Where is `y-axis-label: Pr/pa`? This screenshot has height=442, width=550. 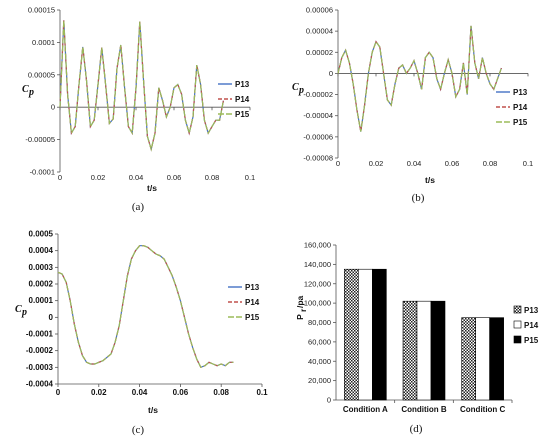
y-axis-label: Pr/pa is located at coordinates (301, 307).